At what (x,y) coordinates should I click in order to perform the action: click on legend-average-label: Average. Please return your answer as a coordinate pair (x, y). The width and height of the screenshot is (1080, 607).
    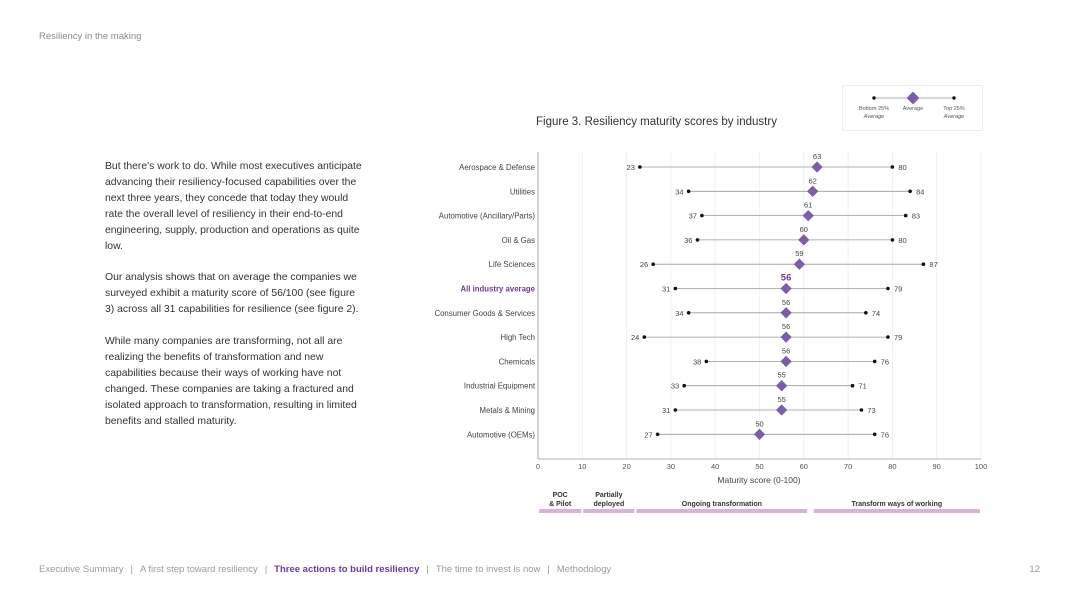
    Looking at the image, I should click on (913, 109).